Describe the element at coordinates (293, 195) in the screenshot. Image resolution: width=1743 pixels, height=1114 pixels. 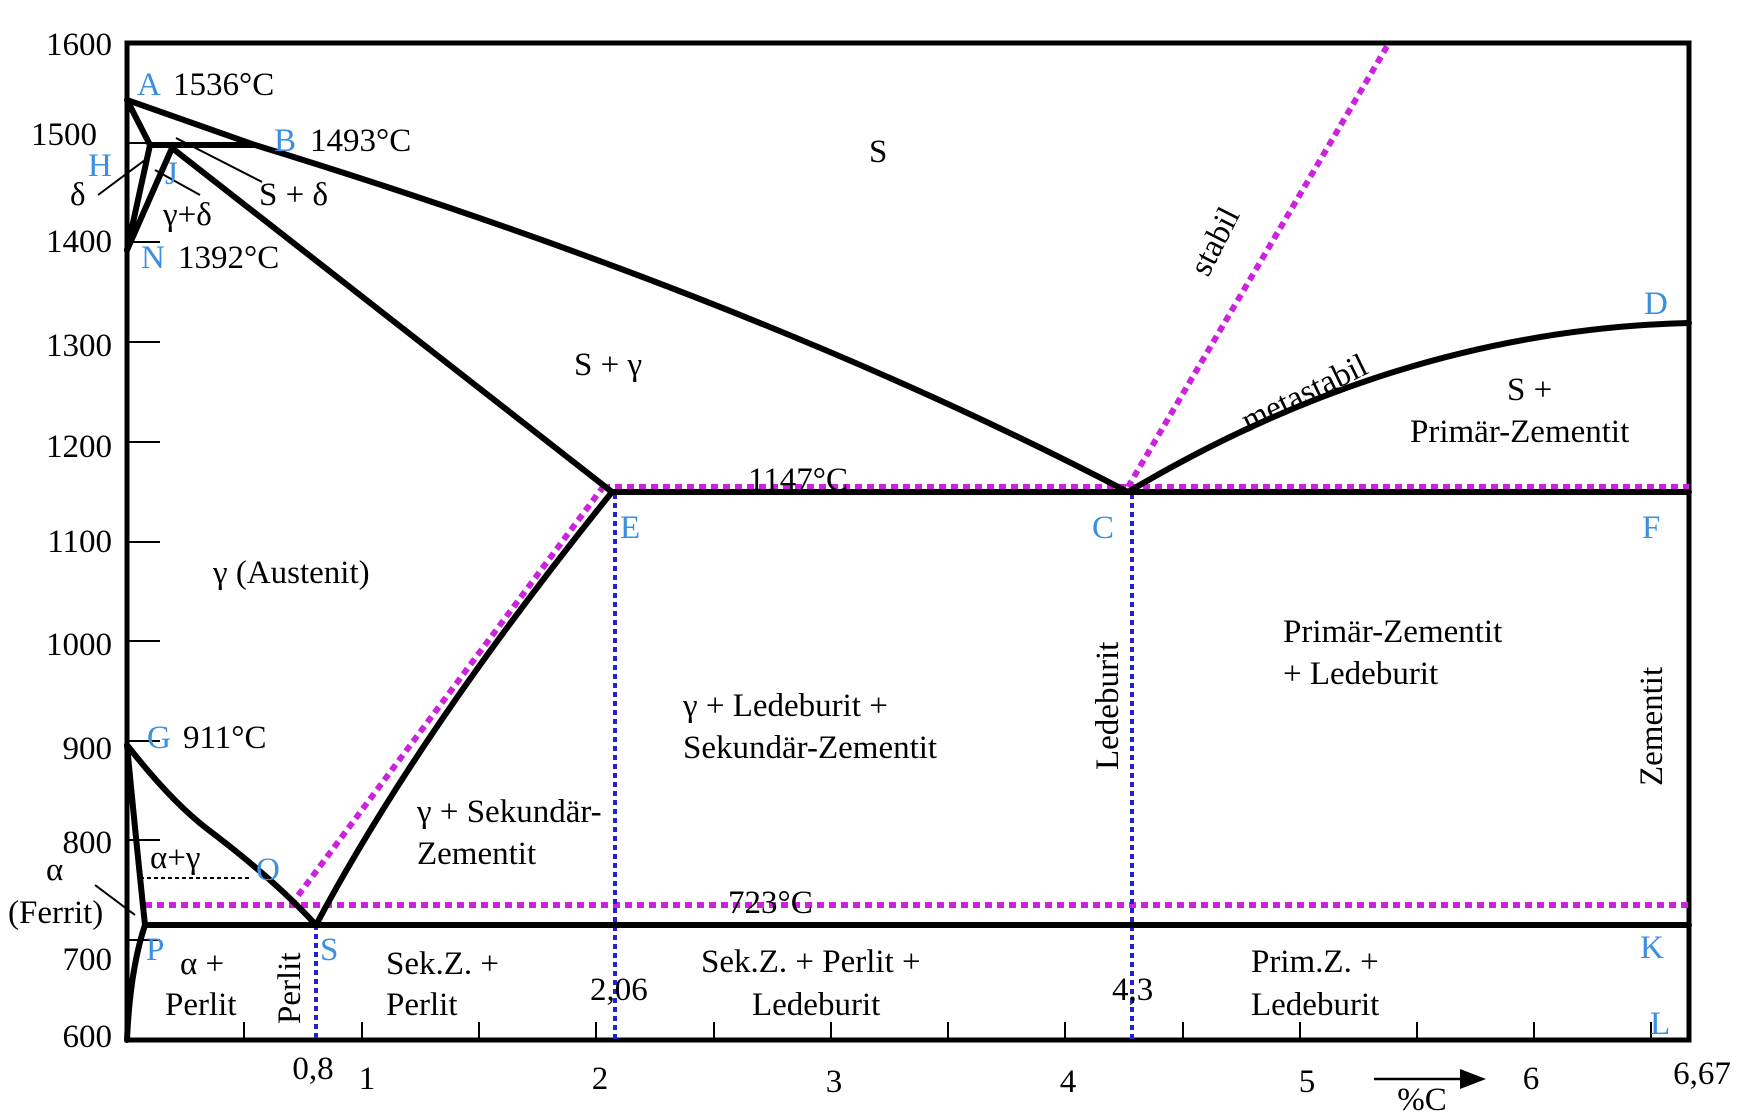
I see `region-melt-delta: S + δ` at that location.